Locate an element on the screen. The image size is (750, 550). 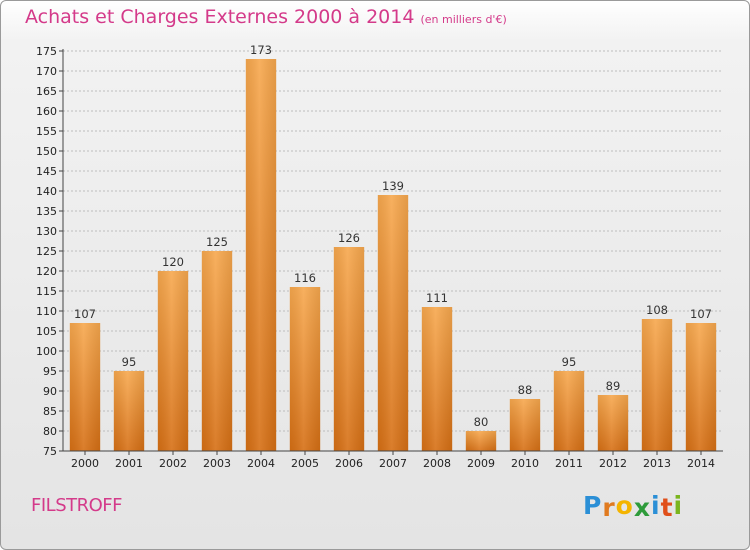
y-tick-label: 75 is located at coordinates (50, 451).